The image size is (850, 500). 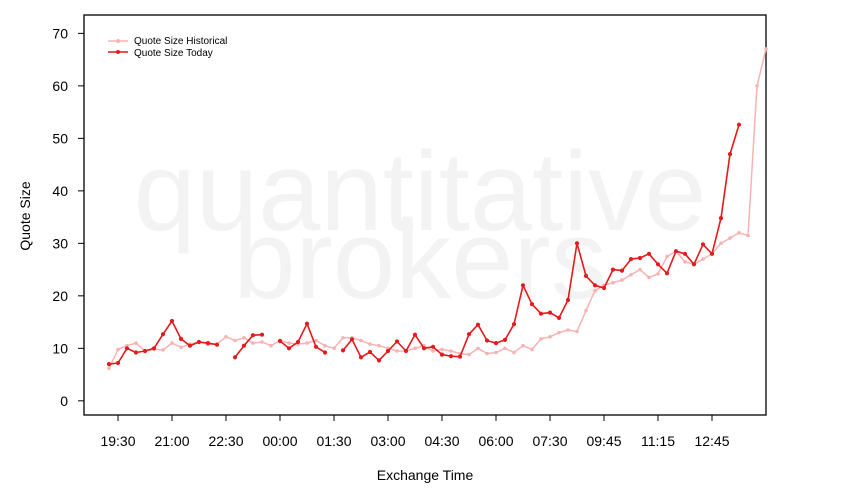 I want to click on y-tick-label: 30, so click(x=60, y=243).